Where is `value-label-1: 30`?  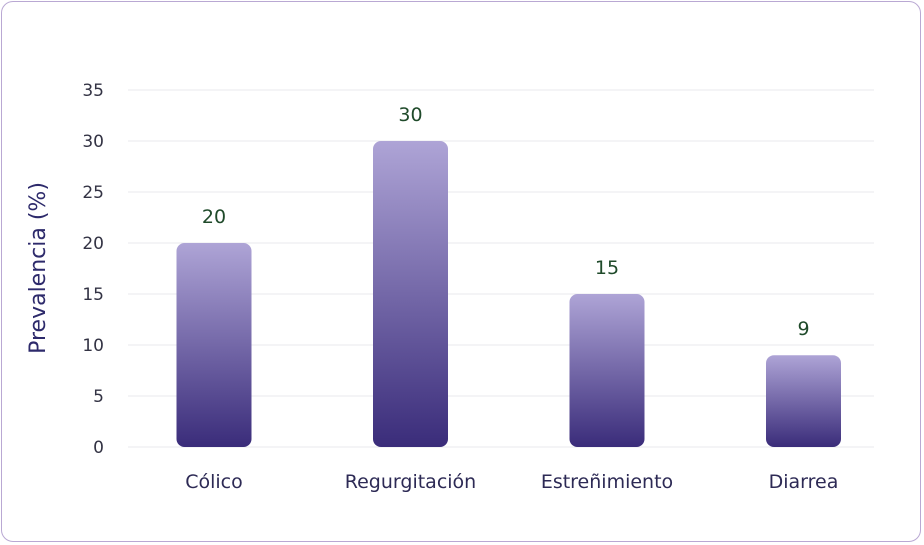 value-label-1: 30 is located at coordinates (410, 115).